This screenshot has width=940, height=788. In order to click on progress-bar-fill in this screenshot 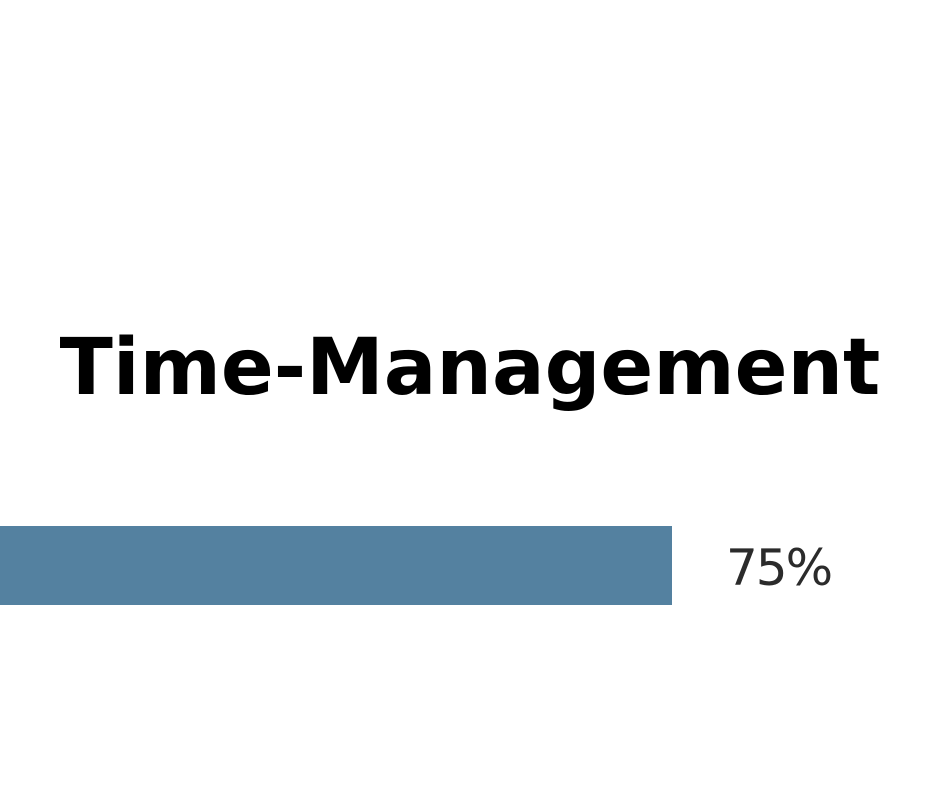, I will do `click(336, 565)`.